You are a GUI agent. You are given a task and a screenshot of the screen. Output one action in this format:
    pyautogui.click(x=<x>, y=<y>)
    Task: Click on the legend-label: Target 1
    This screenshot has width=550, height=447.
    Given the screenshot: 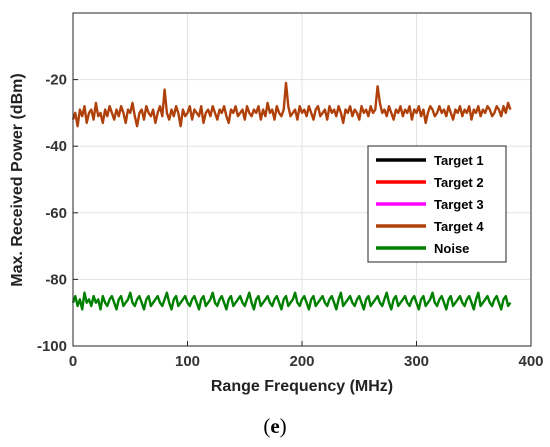 What is the action you would take?
    pyautogui.click(x=459, y=160)
    